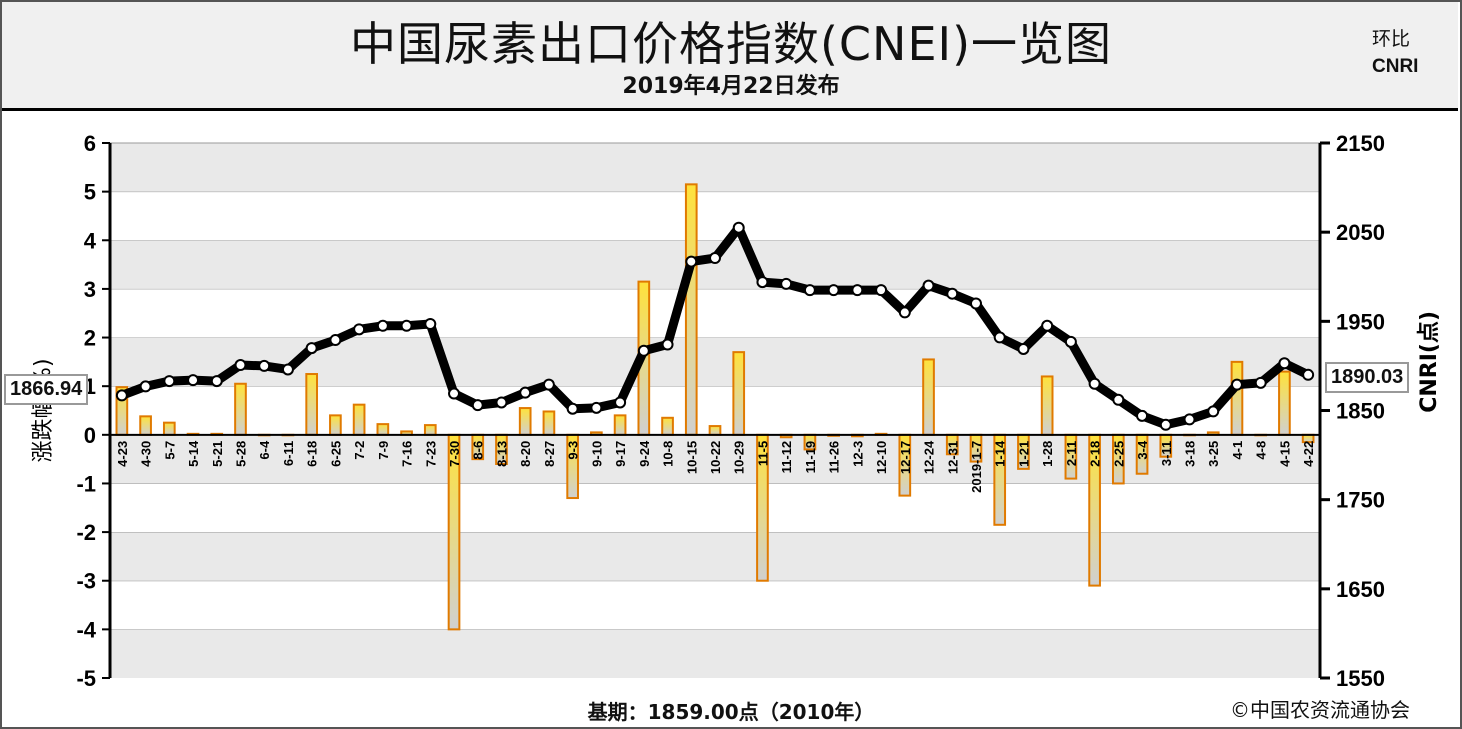  What do you see at coordinates (1395, 66) in the screenshot?
I see `legend-line-label: CNRI` at bounding box center [1395, 66].